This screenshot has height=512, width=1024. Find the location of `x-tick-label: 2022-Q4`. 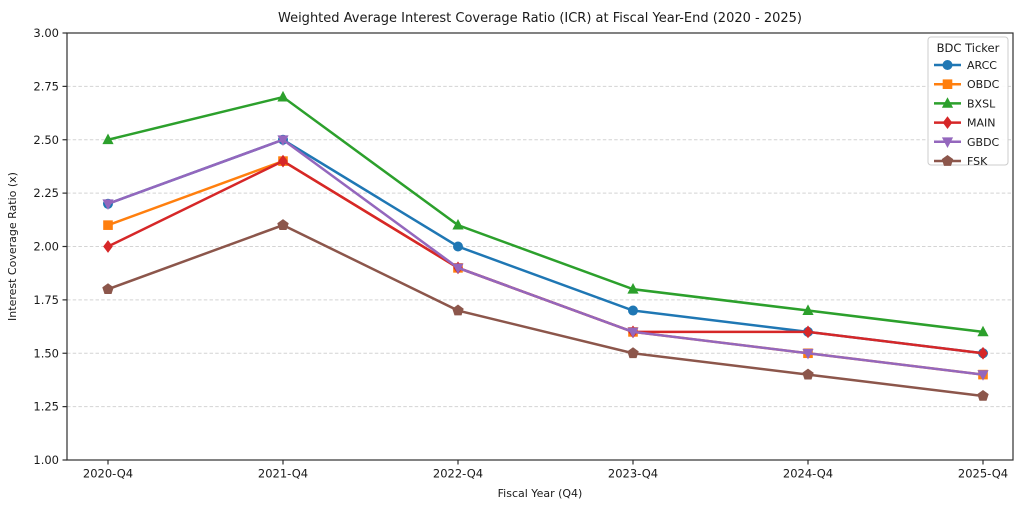

x-tick-label: 2022-Q4 is located at coordinates (458, 474).